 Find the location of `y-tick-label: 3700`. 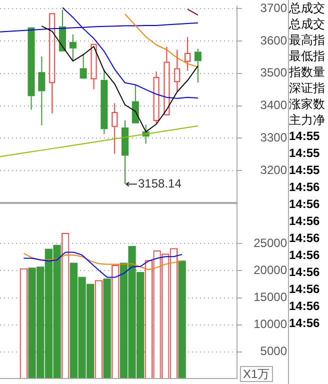

y-tick-label: 3700 is located at coordinates (274, 7).